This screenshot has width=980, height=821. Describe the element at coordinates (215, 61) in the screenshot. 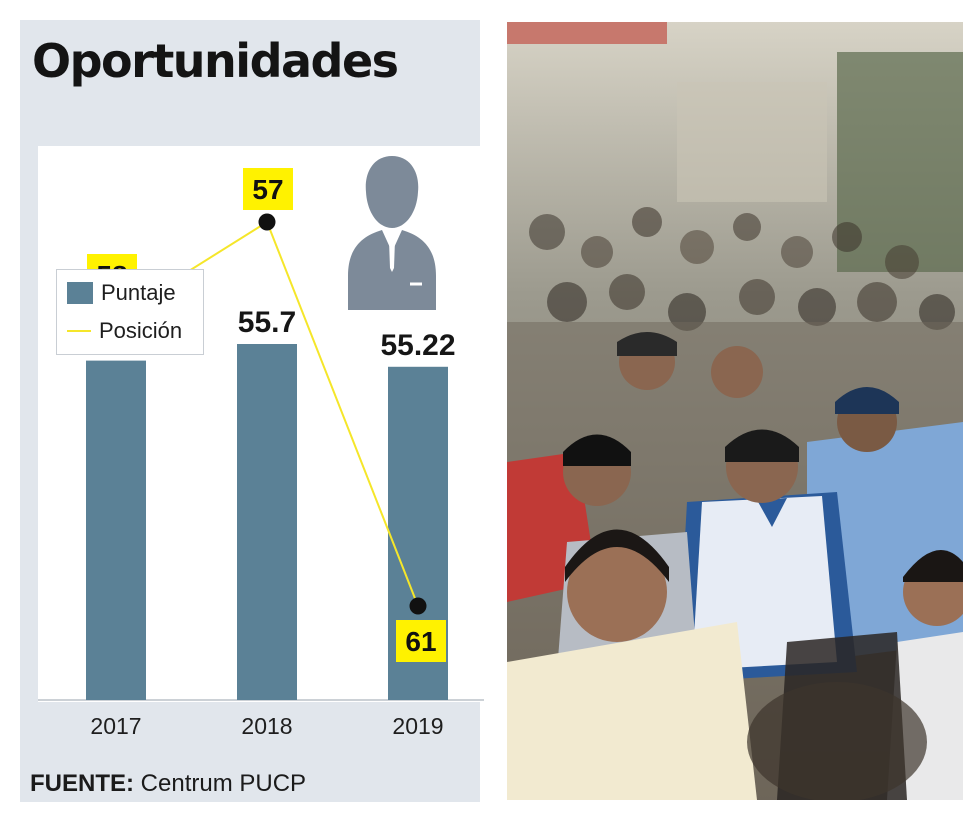

I see `chart-title: Oportunidades` at that location.